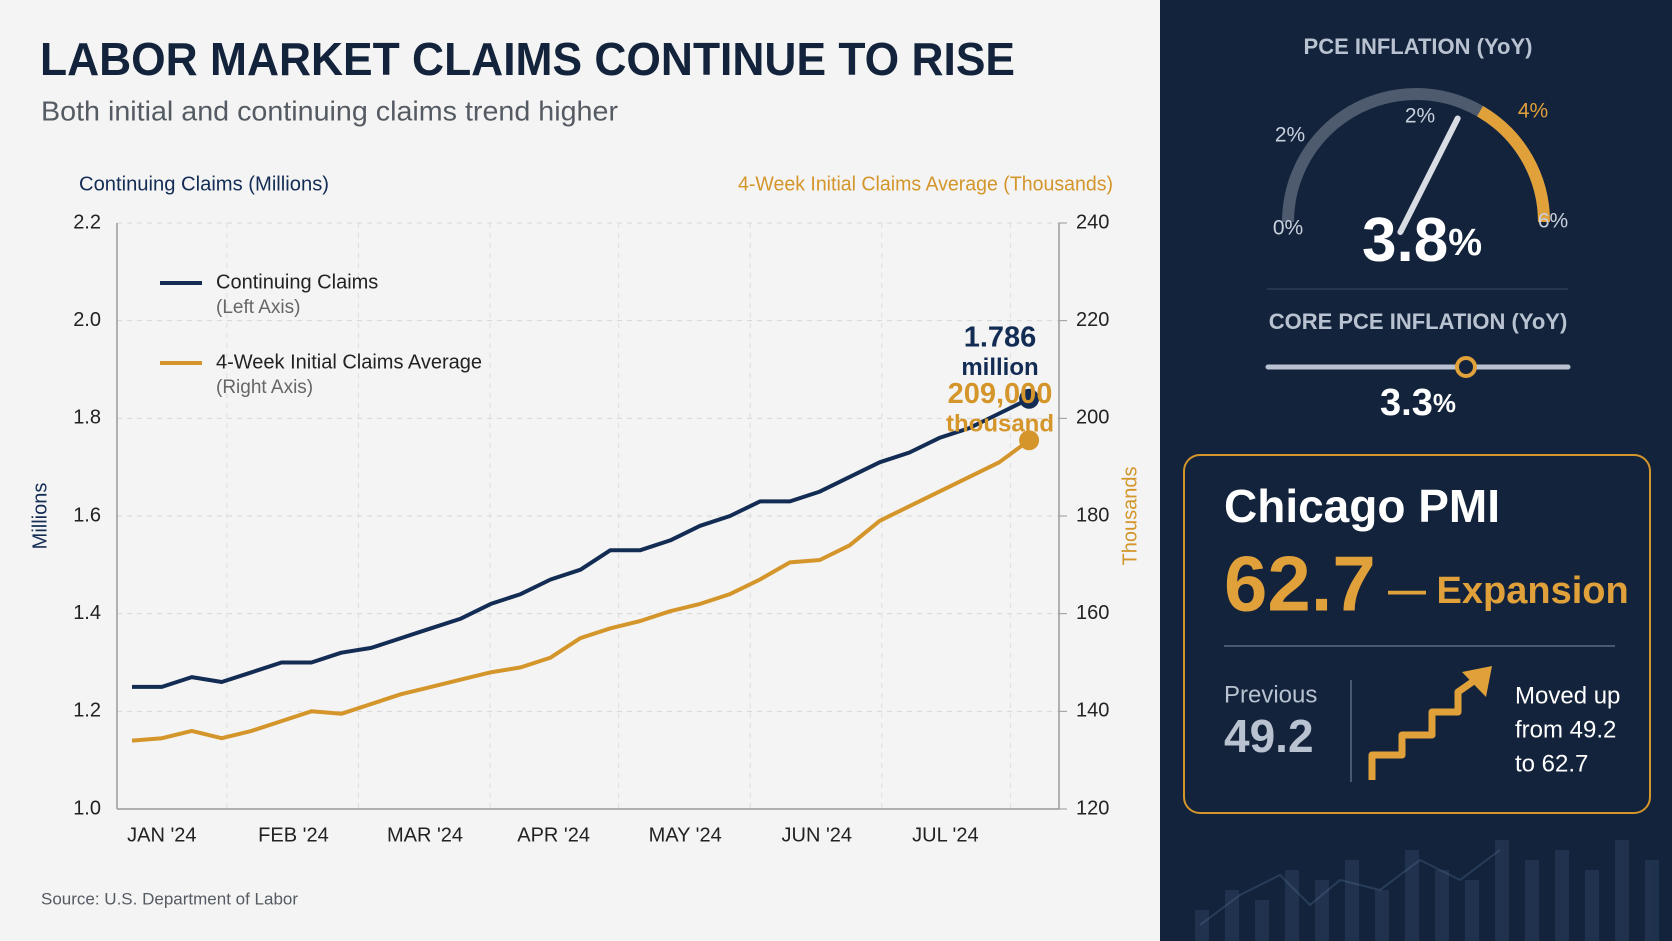  Describe the element at coordinates (1466, 367) in the screenshot. I see `slider-marker` at that location.